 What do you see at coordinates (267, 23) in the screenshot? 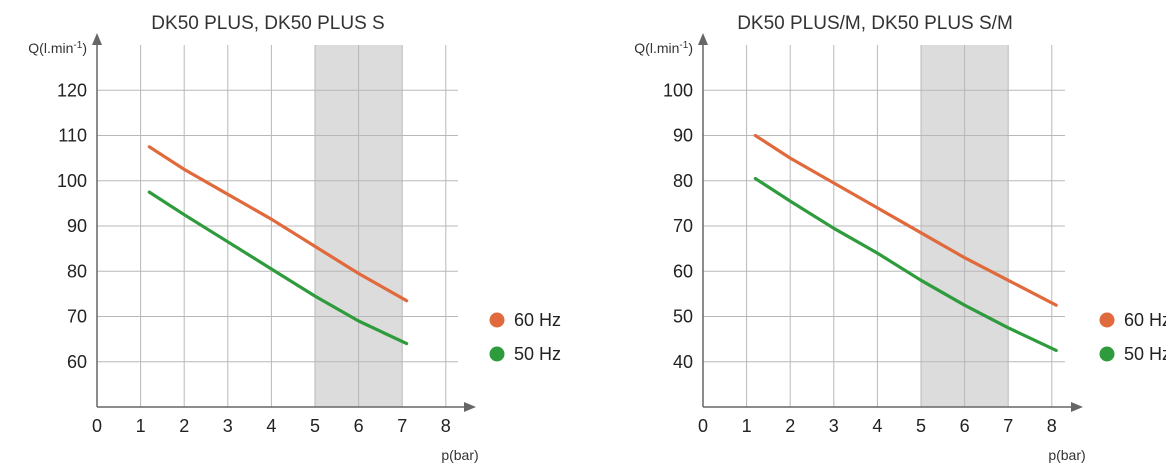
I see `chart-title: DK50 PLUS, DK50 PLUS S` at bounding box center [267, 23].